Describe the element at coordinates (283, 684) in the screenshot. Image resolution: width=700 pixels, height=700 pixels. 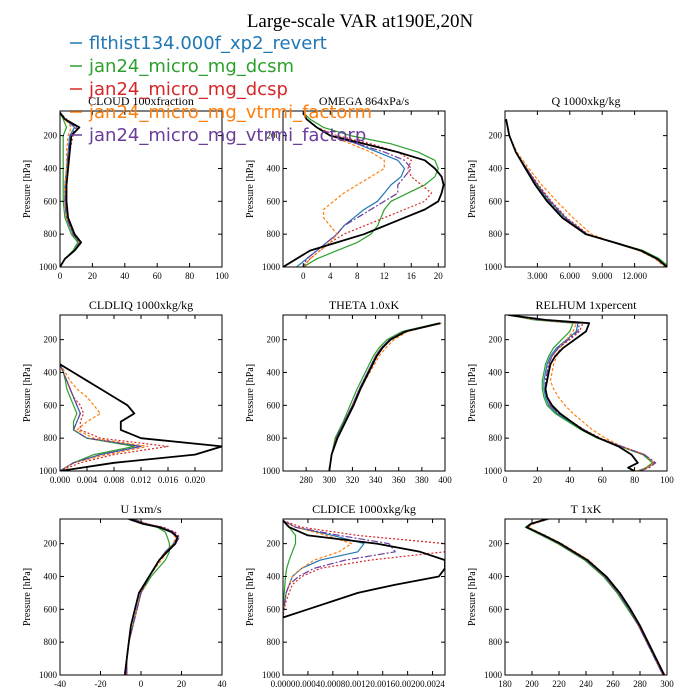
I see `x-tick-label: 0.0000` at that location.